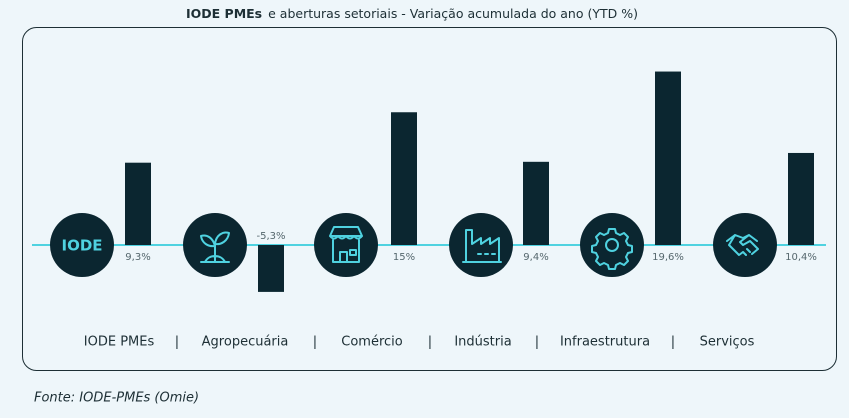 Image resolution: width=849 pixels, height=418 pixels. Describe the element at coordinates (482, 246) in the screenshot. I see `icon-factory` at that location.